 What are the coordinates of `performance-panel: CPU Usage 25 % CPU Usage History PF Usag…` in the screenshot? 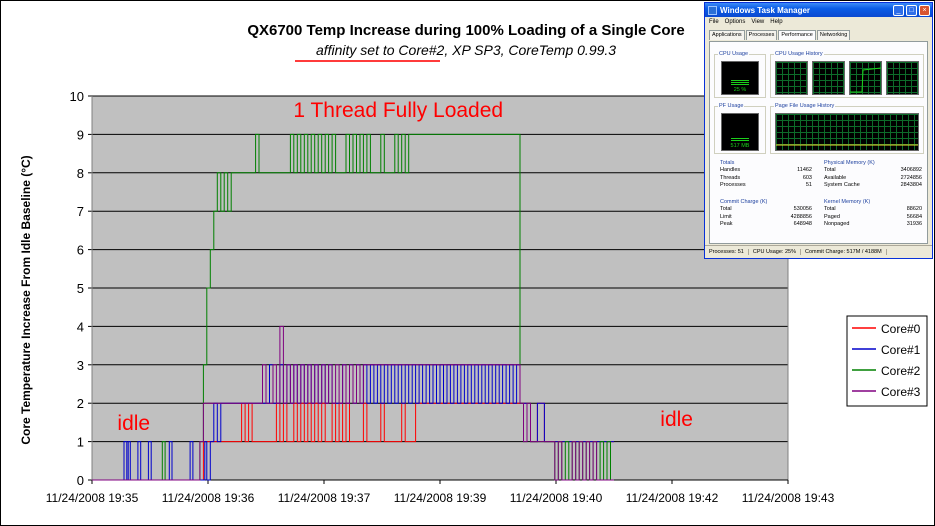 It's located at (818, 142).